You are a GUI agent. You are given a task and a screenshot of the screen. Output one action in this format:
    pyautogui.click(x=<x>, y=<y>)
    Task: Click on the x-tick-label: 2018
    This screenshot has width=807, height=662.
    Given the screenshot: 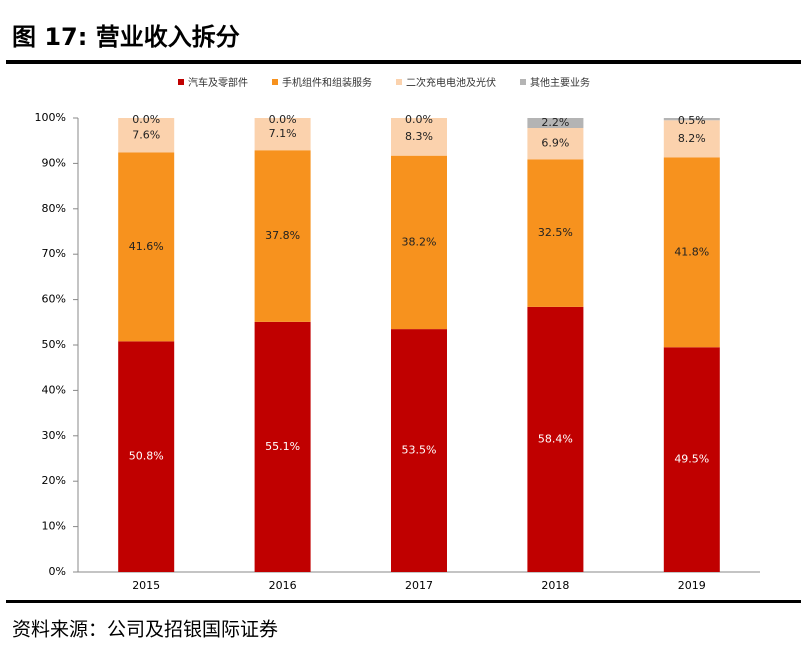 What is the action you would take?
    pyautogui.click(x=555, y=585)
    